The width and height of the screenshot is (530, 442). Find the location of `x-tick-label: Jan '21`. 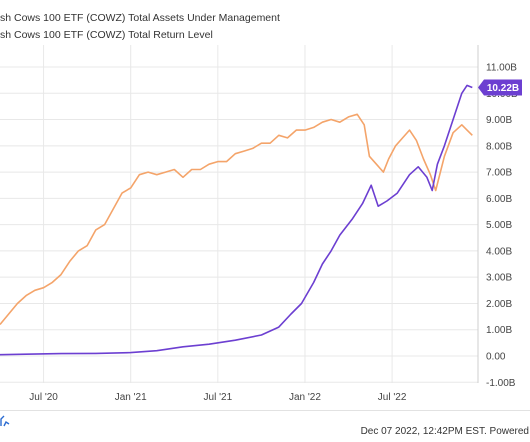

x-tick-label: Jan '21 is located at coordinates (131, 397).